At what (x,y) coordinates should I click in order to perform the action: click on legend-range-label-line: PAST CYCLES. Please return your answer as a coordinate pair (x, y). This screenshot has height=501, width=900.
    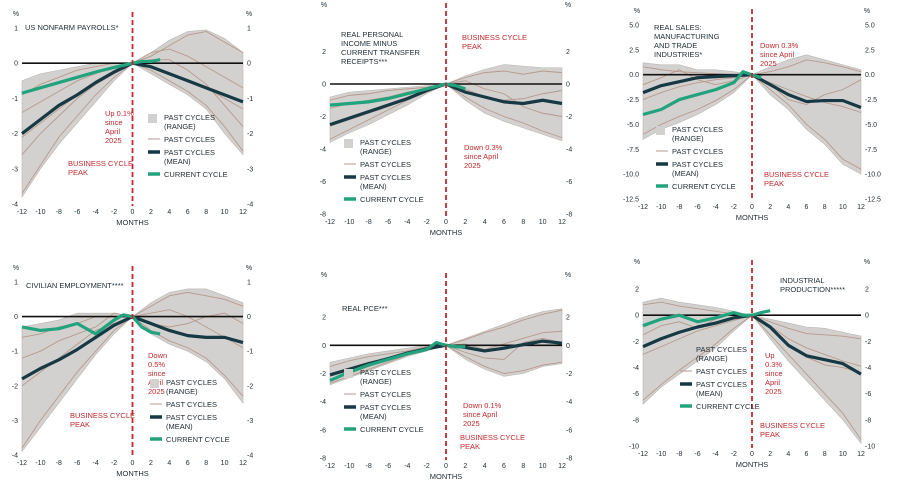
    Looking at the image, I should click on (721, 349).